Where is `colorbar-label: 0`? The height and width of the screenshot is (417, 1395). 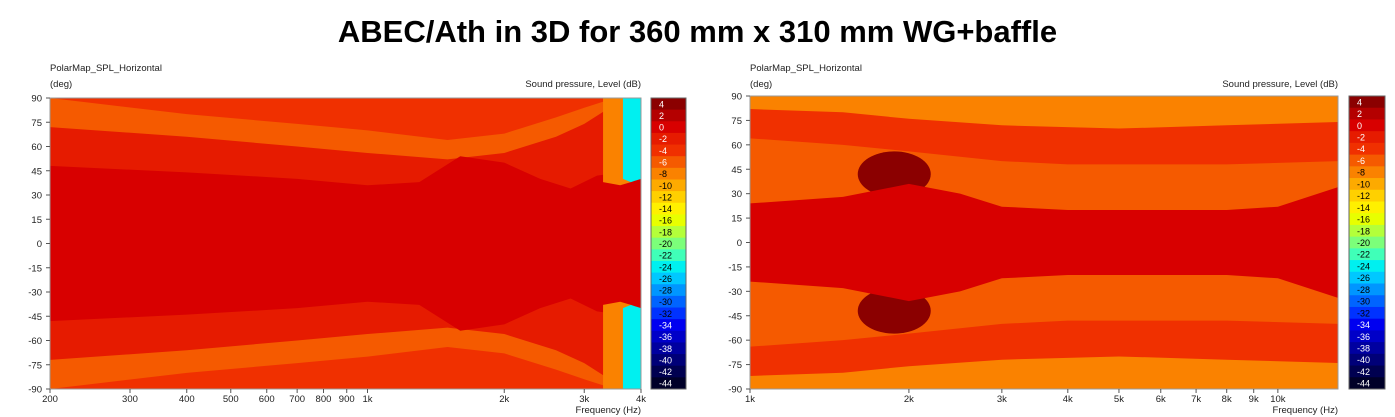
colorbar-label: 0 is located at coordinates (1359, 126).